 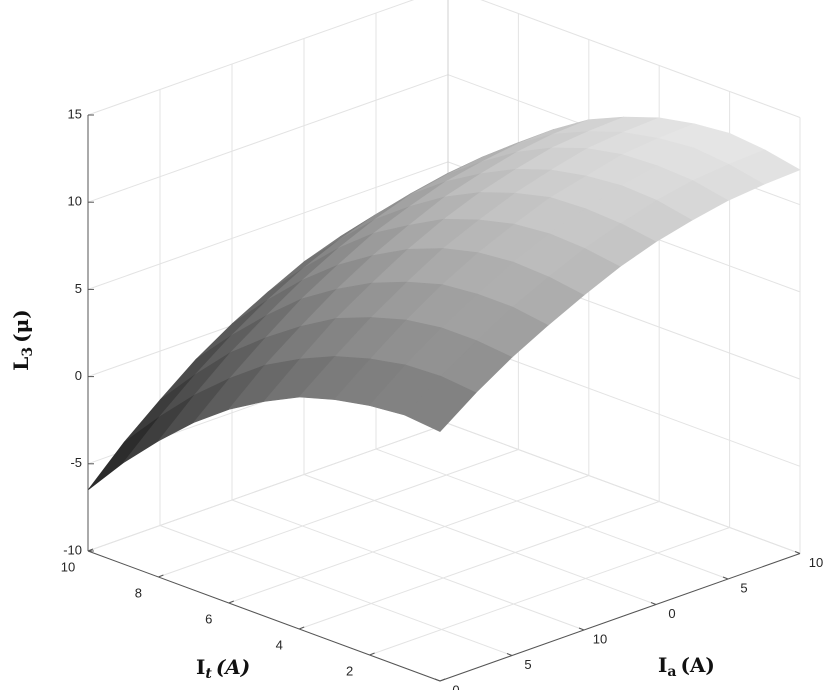 I want to click on z-axis-label: L3 (μ), so click(x=23, y=339).